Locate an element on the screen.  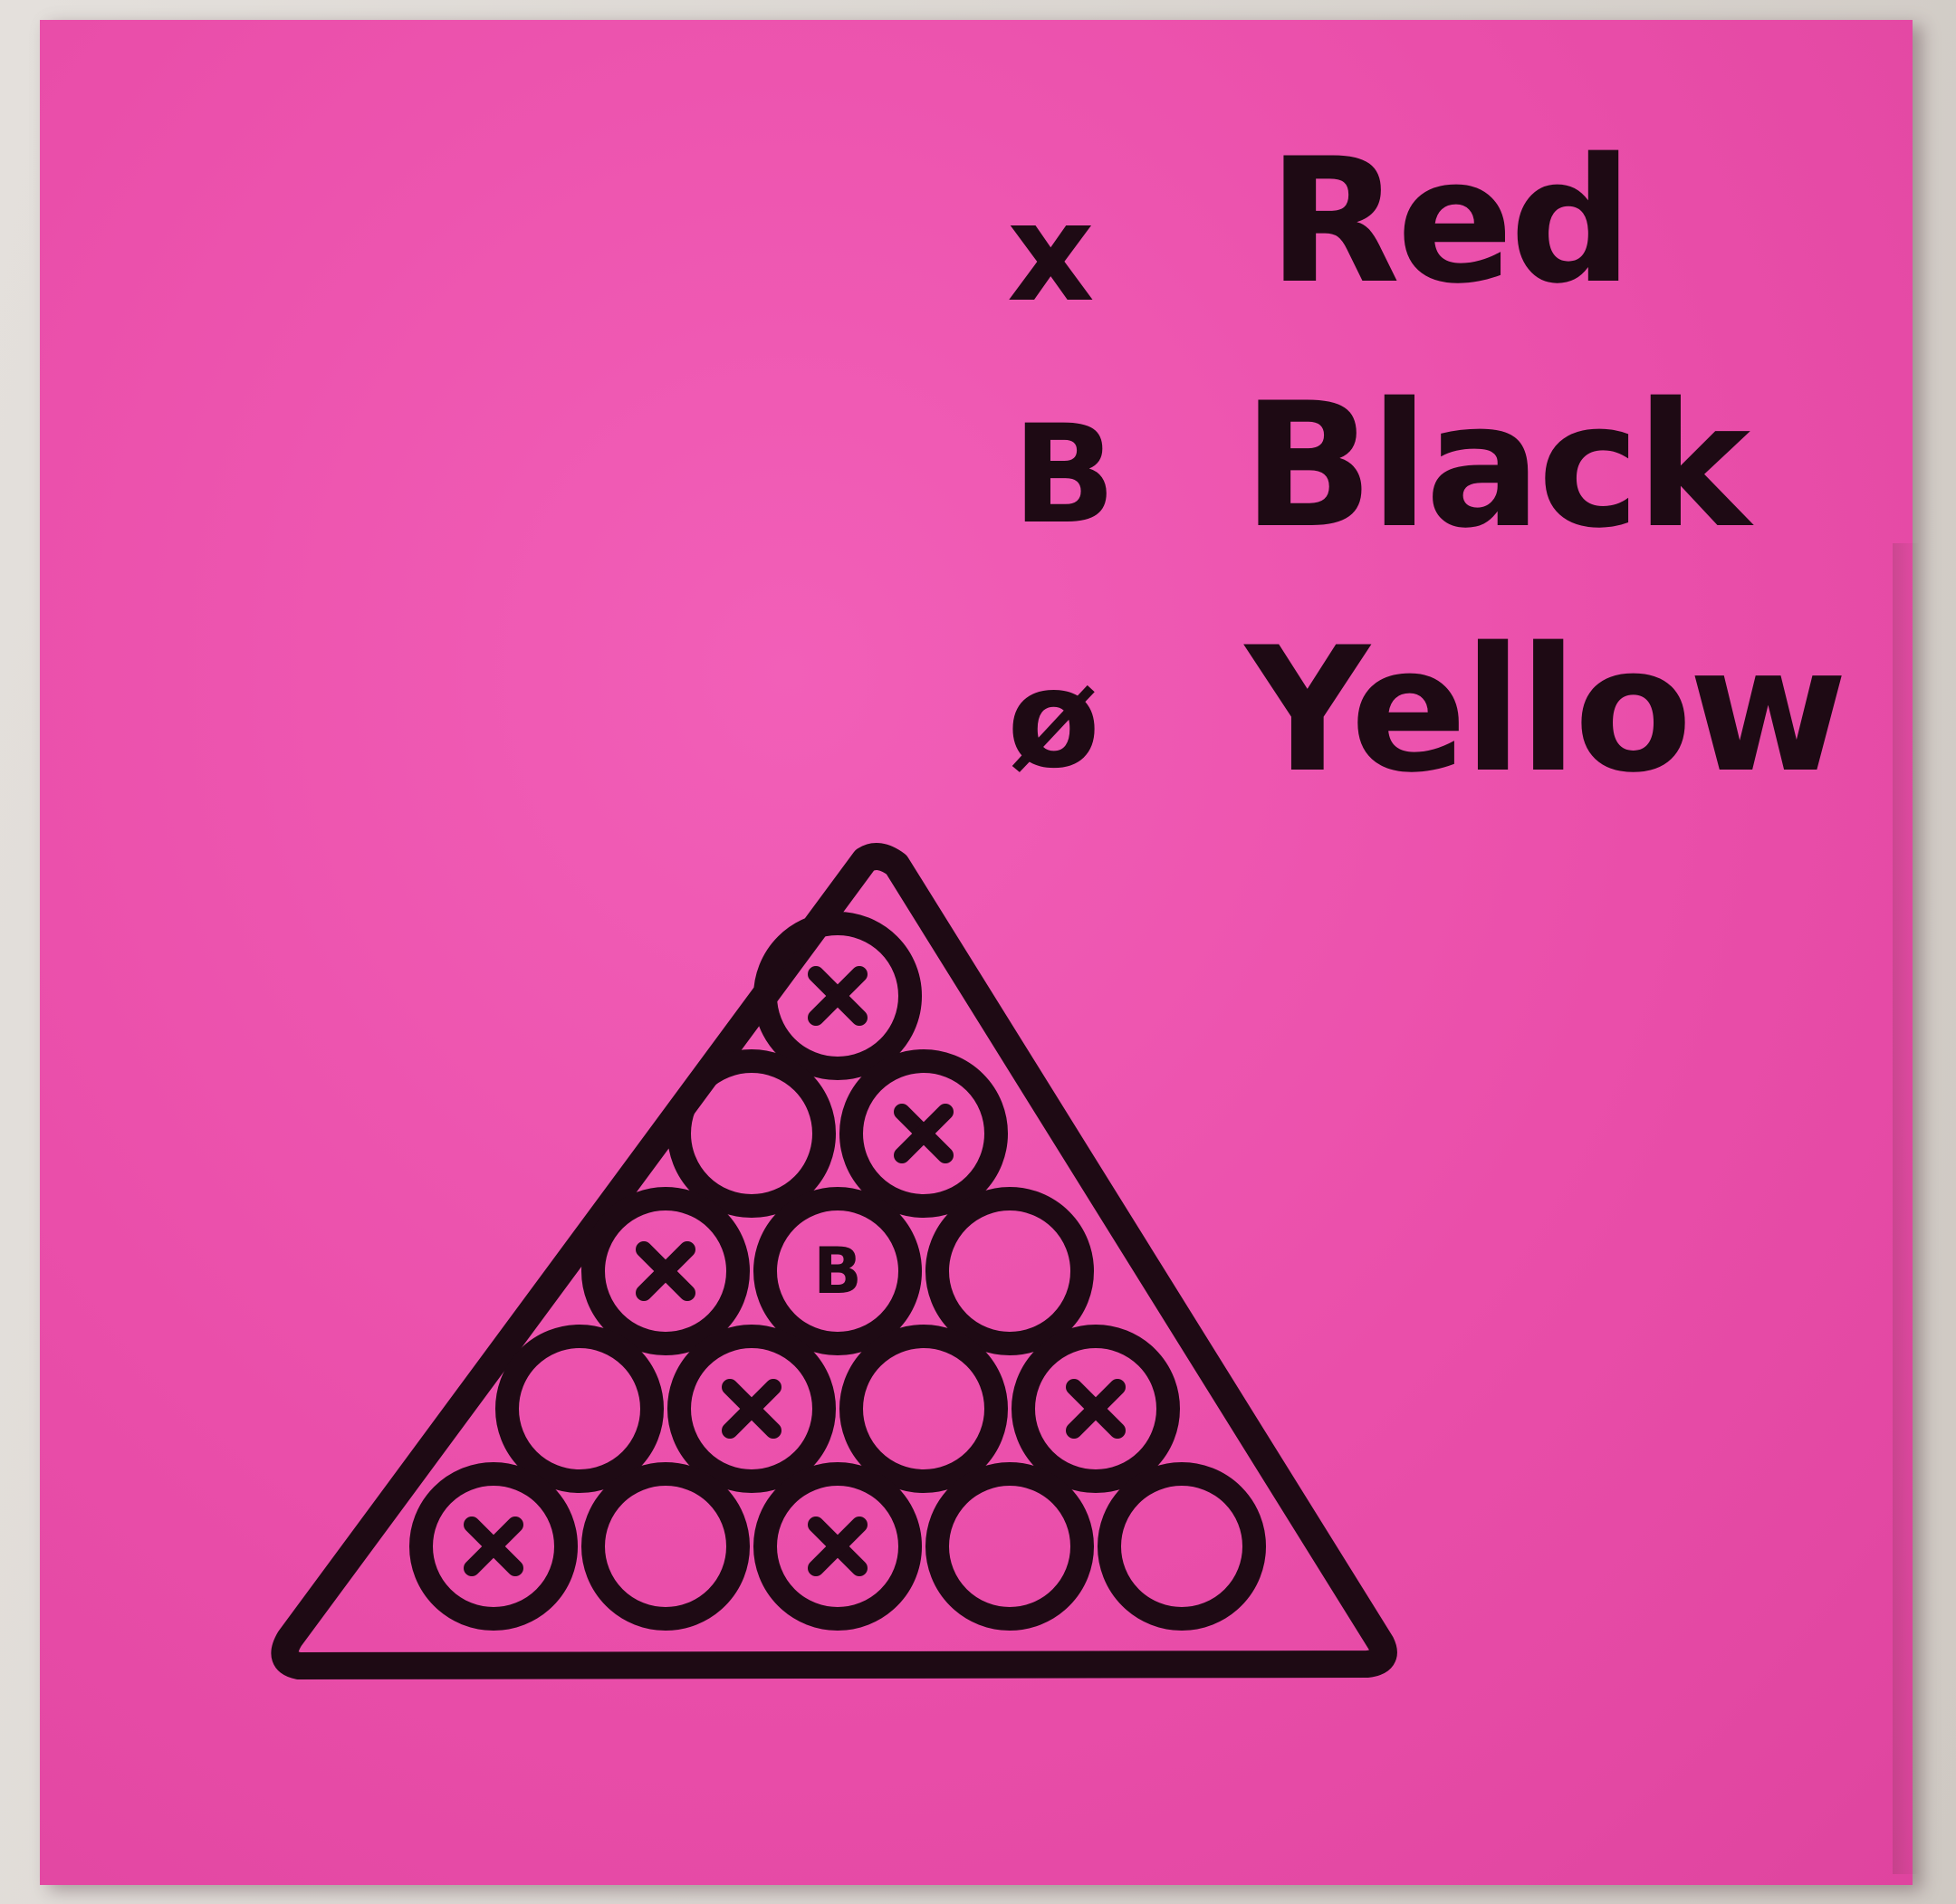
legend-label: Black is located at coordinates (1496, 466).